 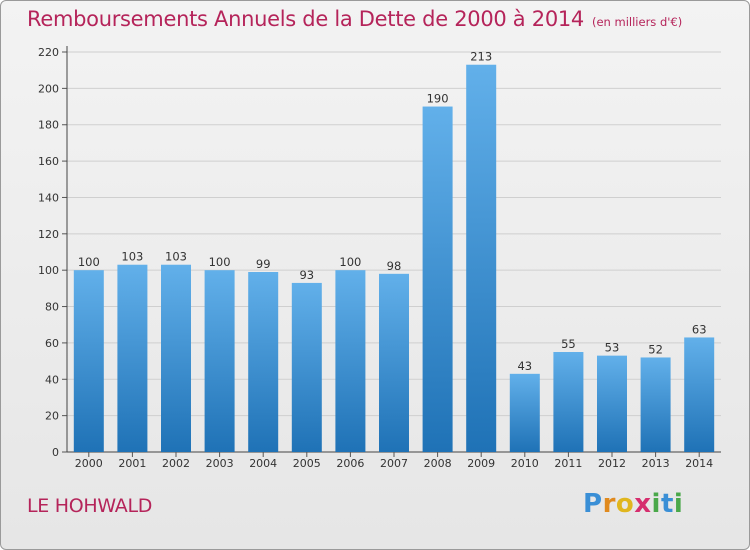 What do you see at coordinates (48, 52) in the screenshot?
I see `y-tick-label: 220` at bounding box center [48, 52].